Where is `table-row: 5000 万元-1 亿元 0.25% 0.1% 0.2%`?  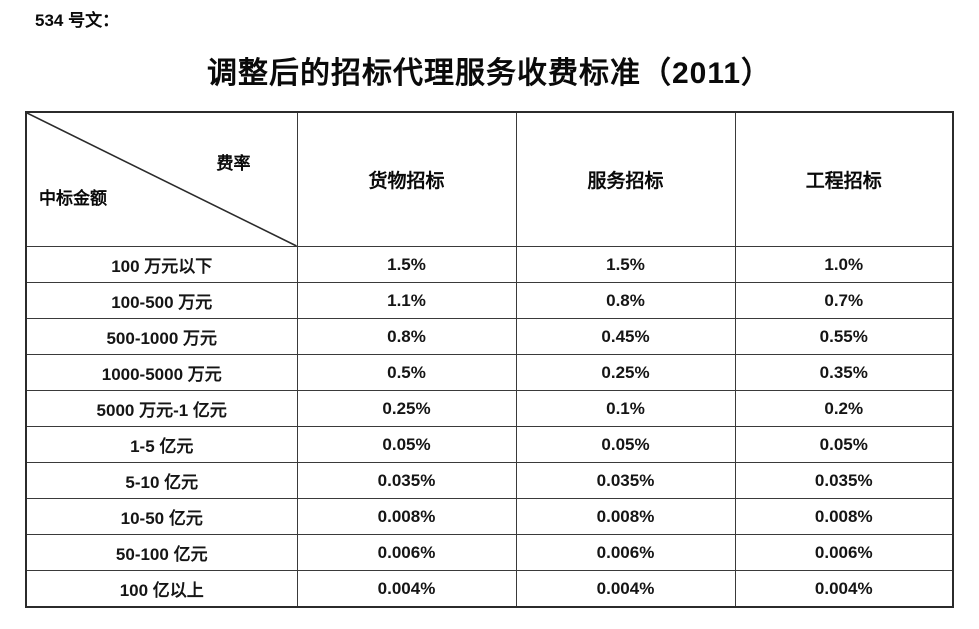 table-row: 5000 万元-1 亿元 0.25% 0.1% 0.2% is located at coordinates (489, 408).